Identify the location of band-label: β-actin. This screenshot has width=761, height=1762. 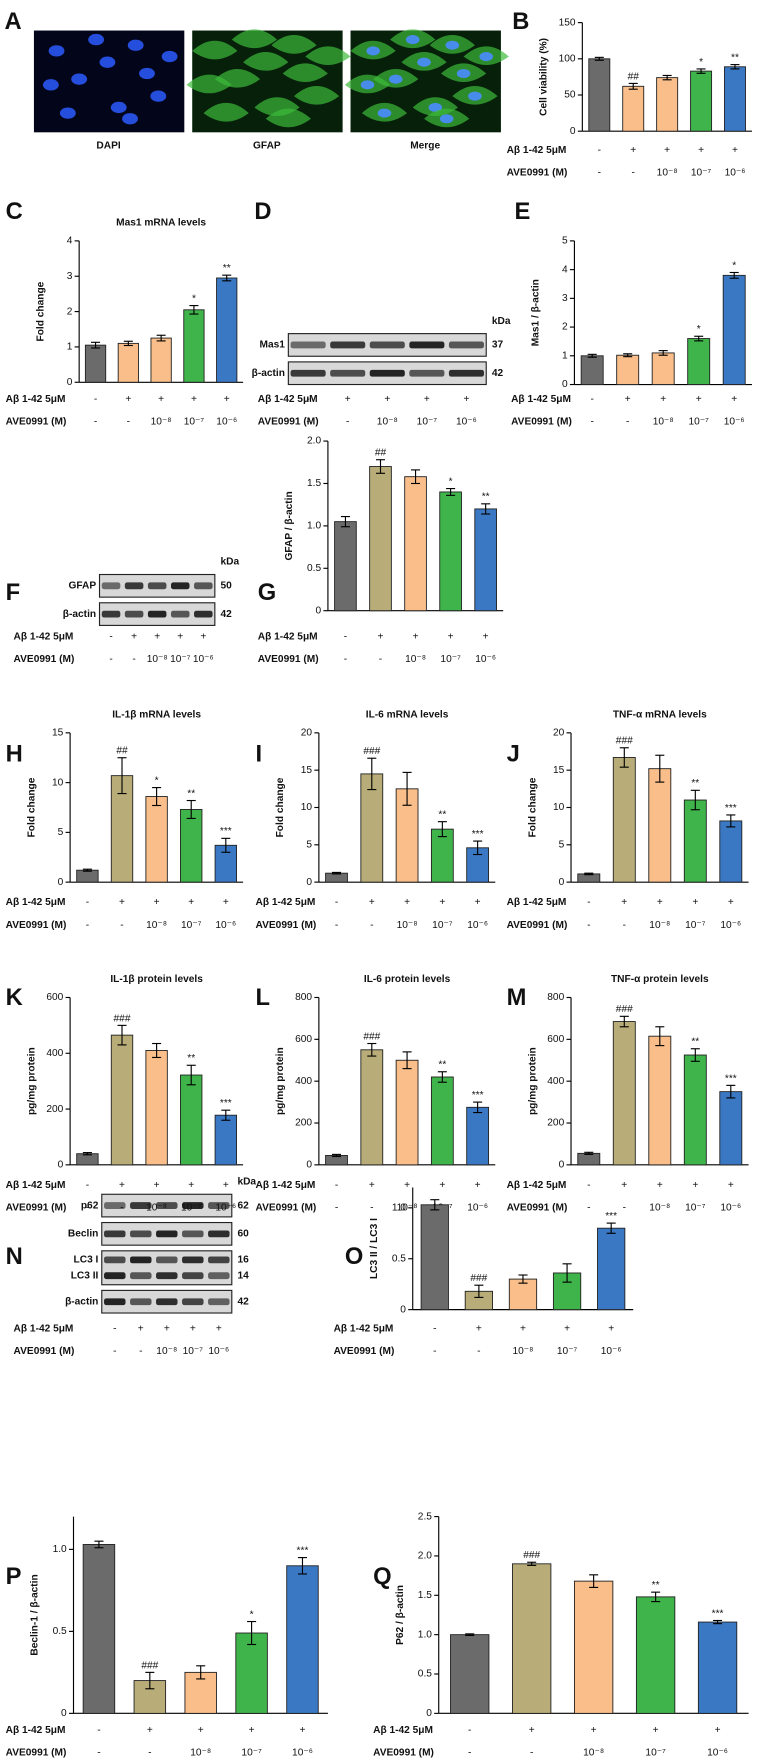
(268, 373).